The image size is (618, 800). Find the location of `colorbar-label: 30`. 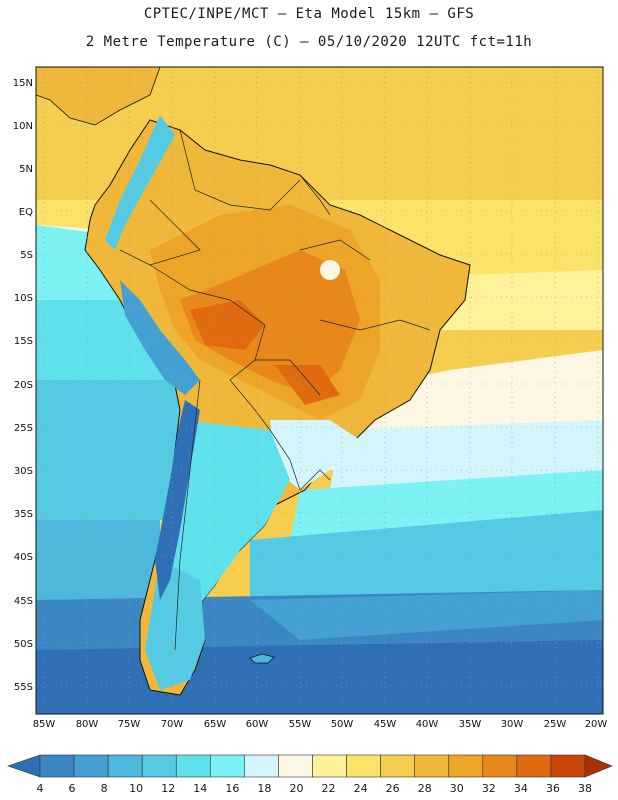

colorbar-label: 30 is located at coordinates (456, 788).